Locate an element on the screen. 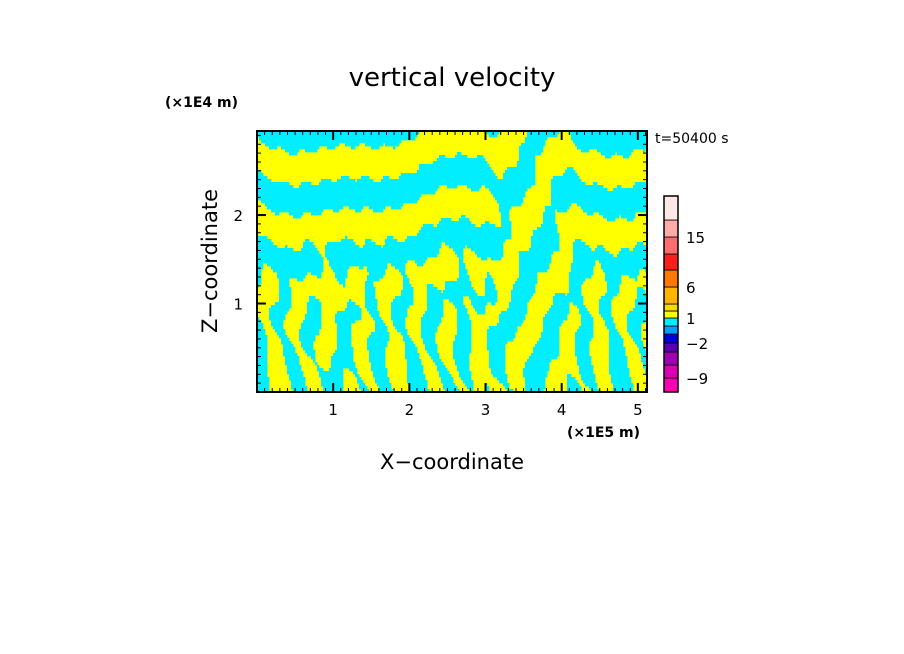  x-tick-label: 2 is located at coordinates (410, 410).